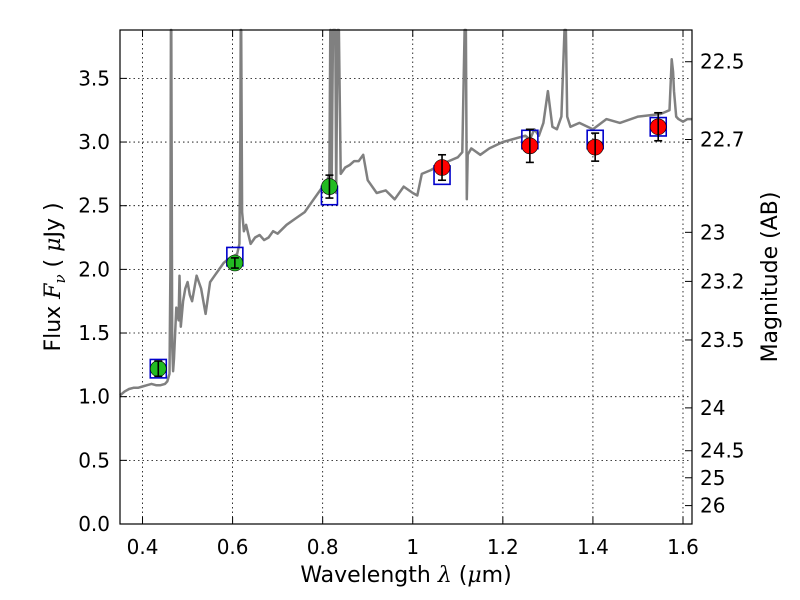  I want to click on y2-tick-label: 23, so click(712, 232).